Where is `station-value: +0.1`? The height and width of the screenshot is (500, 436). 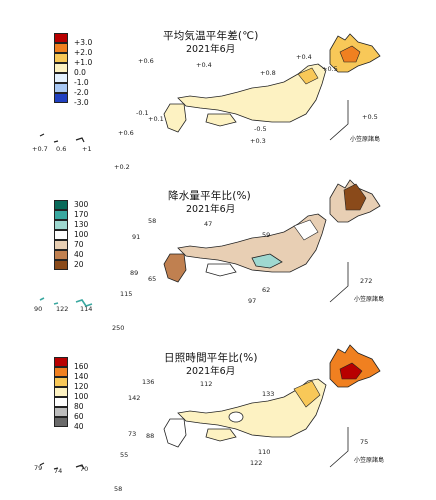 station-value: +0.1 is located at coordinates (156, 119).